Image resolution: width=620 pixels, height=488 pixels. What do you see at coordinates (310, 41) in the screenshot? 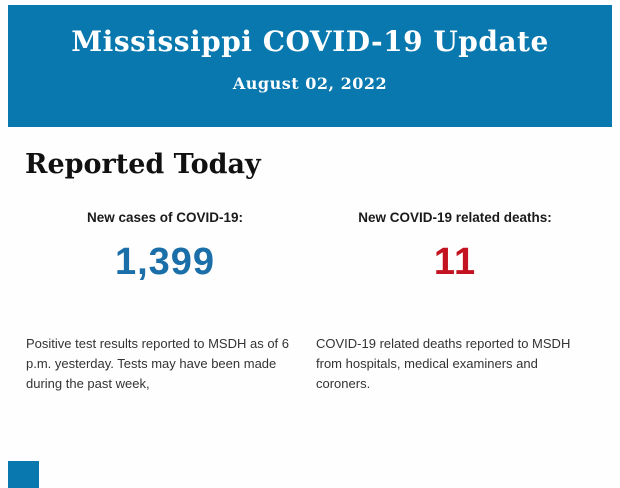
I see `banner-title: Mississippi COVID-19 Update` at bounding box center [310, 41].